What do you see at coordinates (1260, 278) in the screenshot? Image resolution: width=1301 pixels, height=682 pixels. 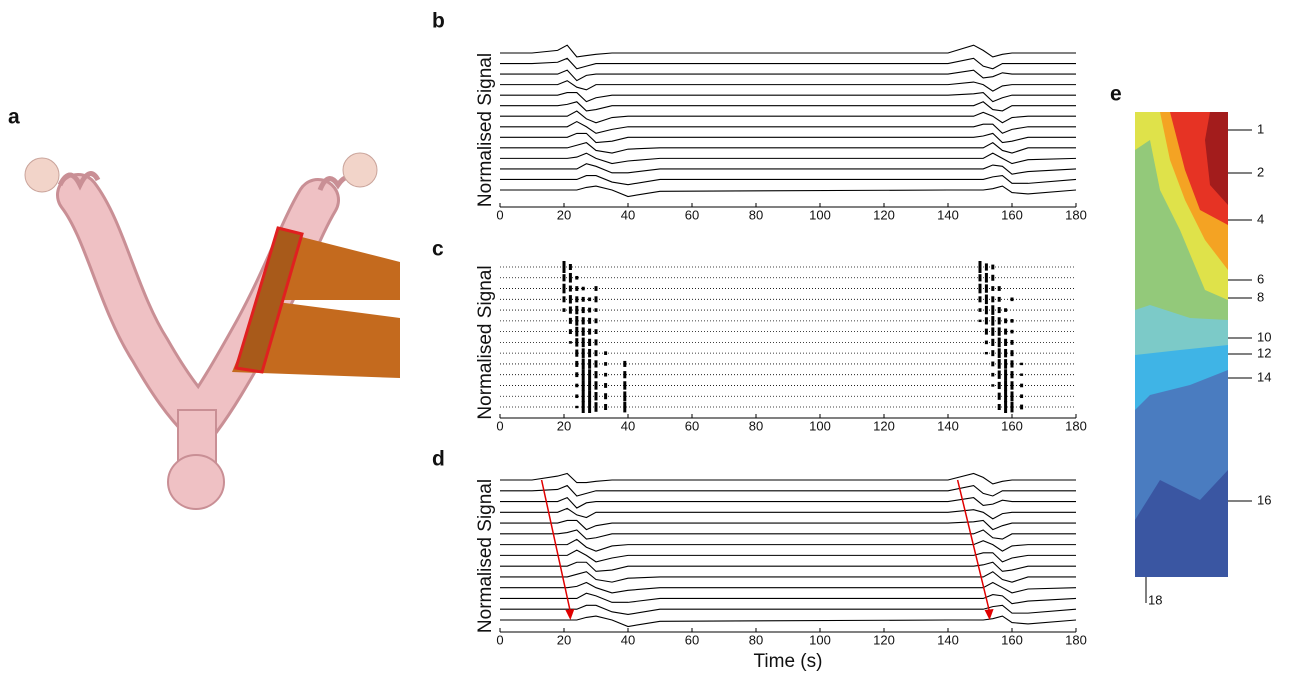 I see `electrode-label: 6` at bounding box center [1260, 278].